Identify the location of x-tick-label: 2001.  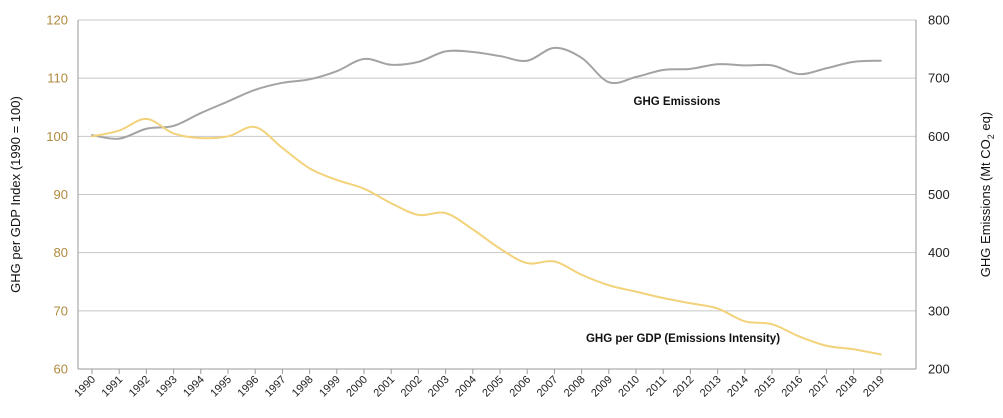
(385, 387).